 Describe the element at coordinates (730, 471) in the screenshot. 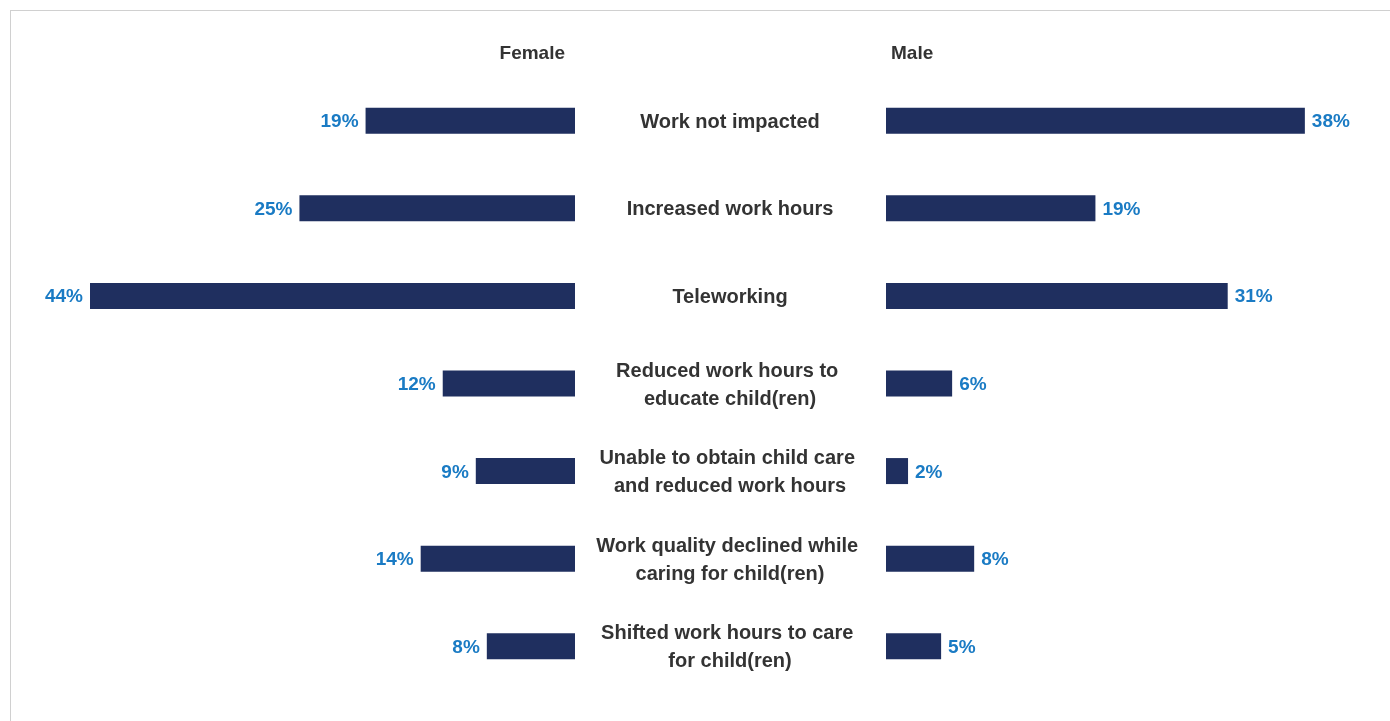

I see `y-tick-label: Unable to obtain child care and reduced work hours` at that location.